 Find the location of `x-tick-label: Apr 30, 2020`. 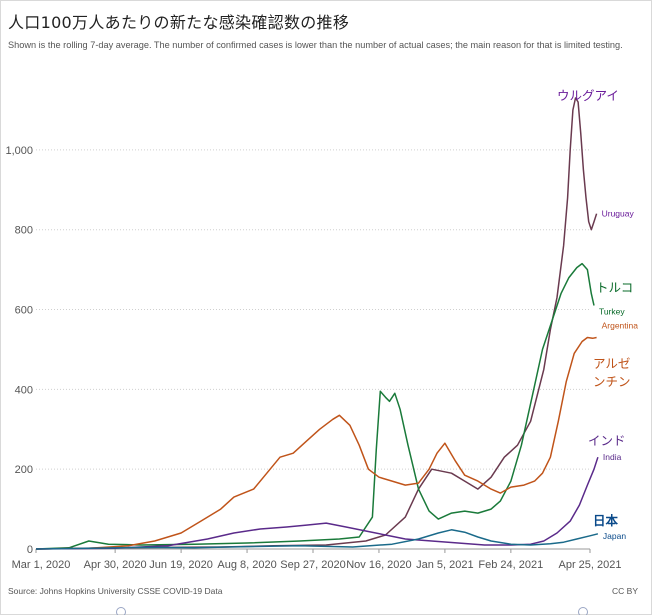

x-tick-label: Apr 30, 2020 is located at coordinates (115, 565).